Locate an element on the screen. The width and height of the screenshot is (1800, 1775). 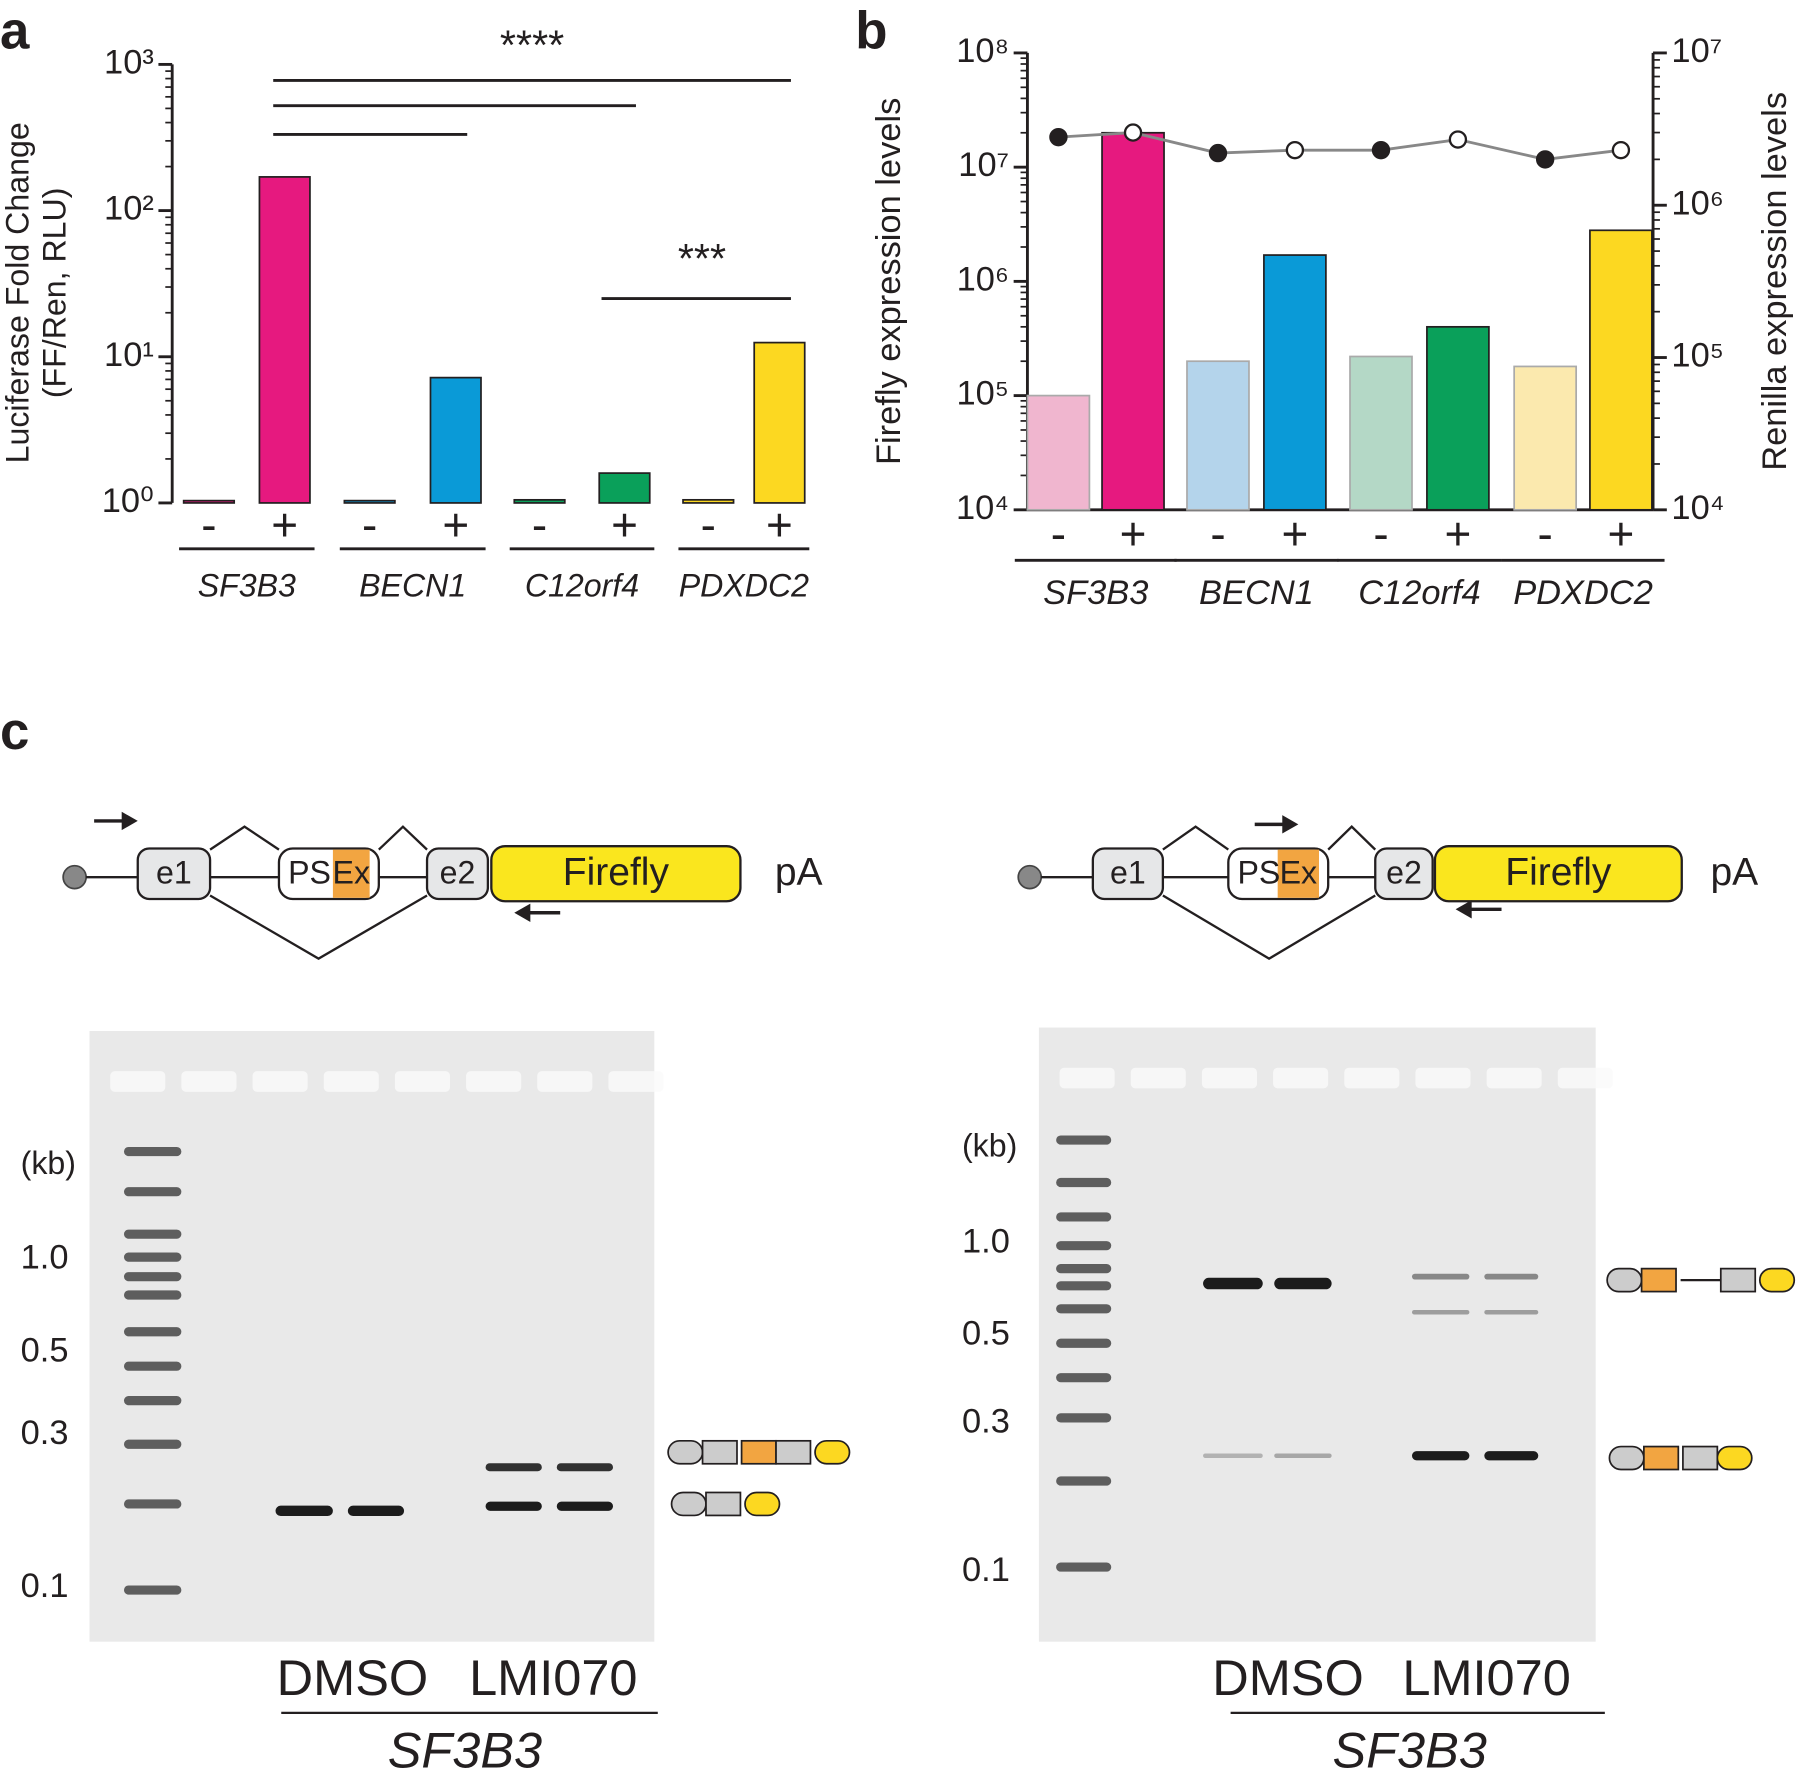
y-axis-label: Luciferase Fold Change(FF/Ren, RLU) is located at coordinates (36, 292).